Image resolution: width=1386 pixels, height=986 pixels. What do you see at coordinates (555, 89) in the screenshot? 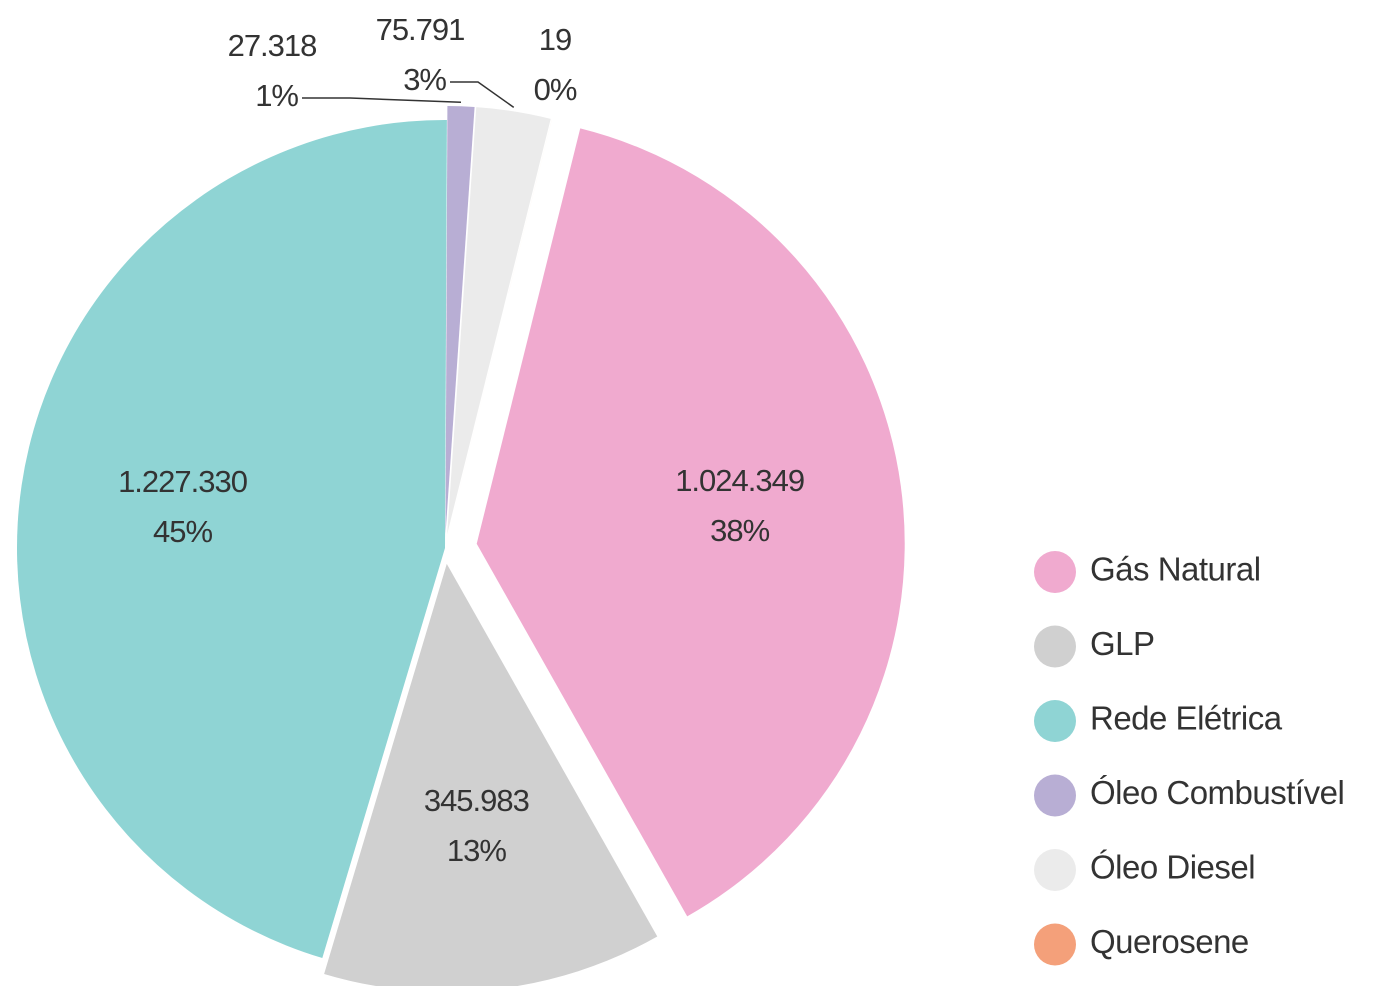
I see `data-label-percent: 0%` at bounding box center [555, 89].